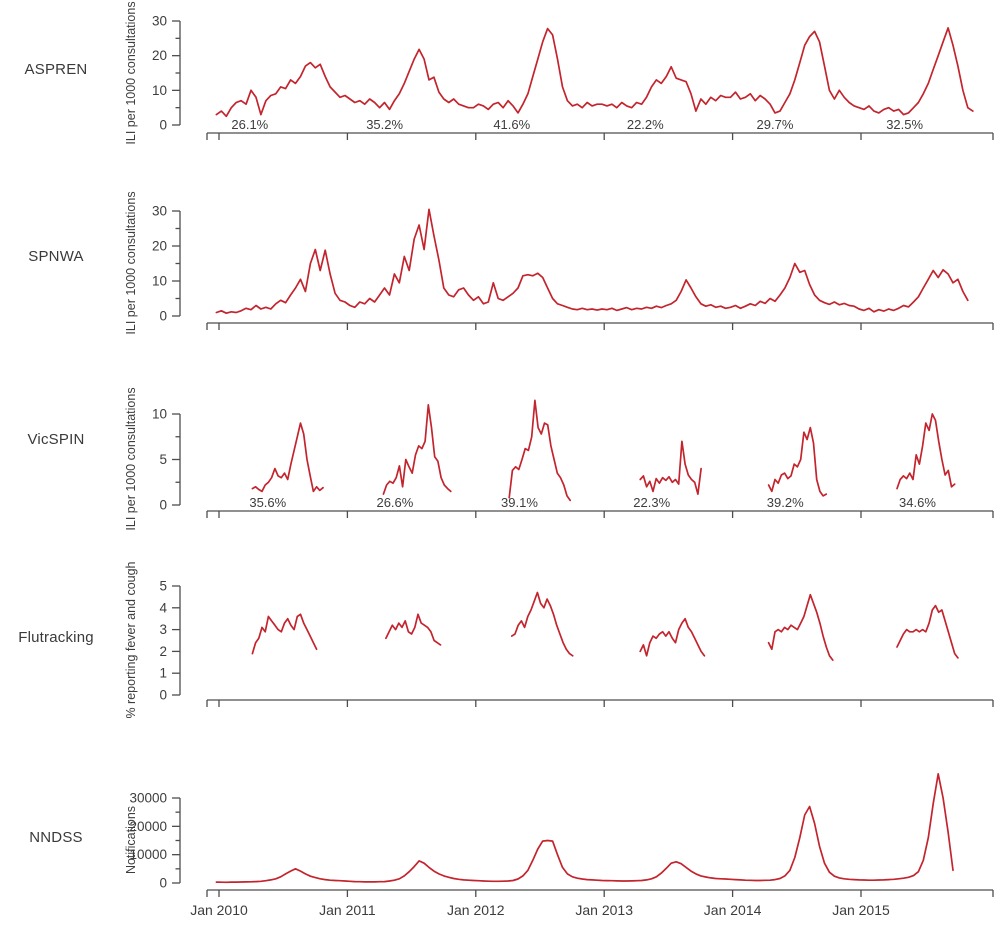 This screenshot has width=1000, height=947. Describe the element at coordinates (56, 439) in the screenshot. I see `panel-label-vicspin: VicSPIN` at that location.